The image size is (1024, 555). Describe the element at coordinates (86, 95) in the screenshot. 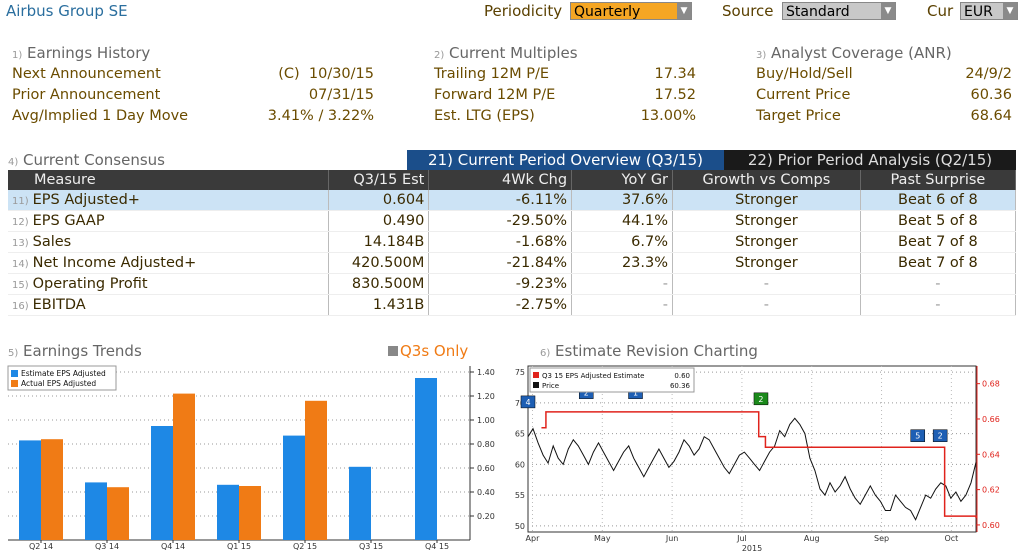

I see `prior-announcement-label: Prior Announcement` at that location.